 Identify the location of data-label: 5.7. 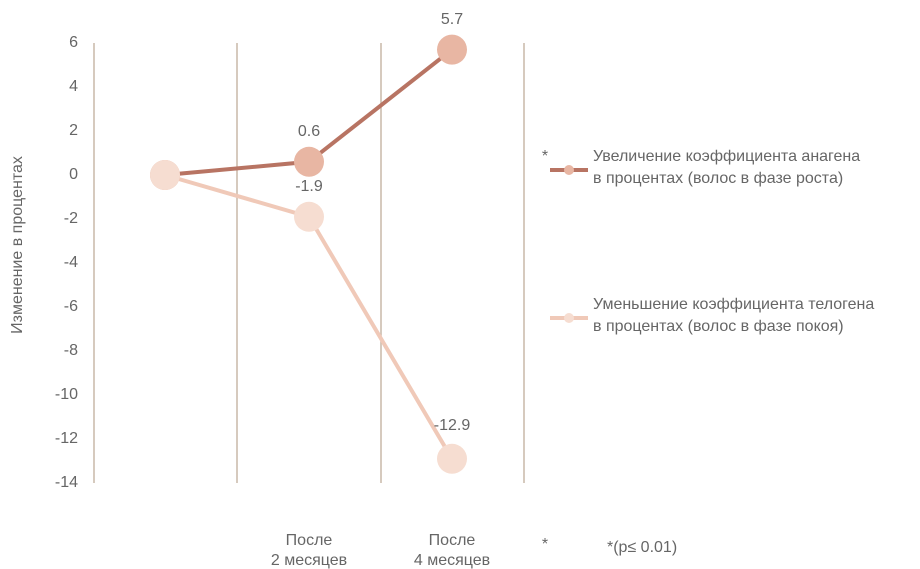
(452, 19).